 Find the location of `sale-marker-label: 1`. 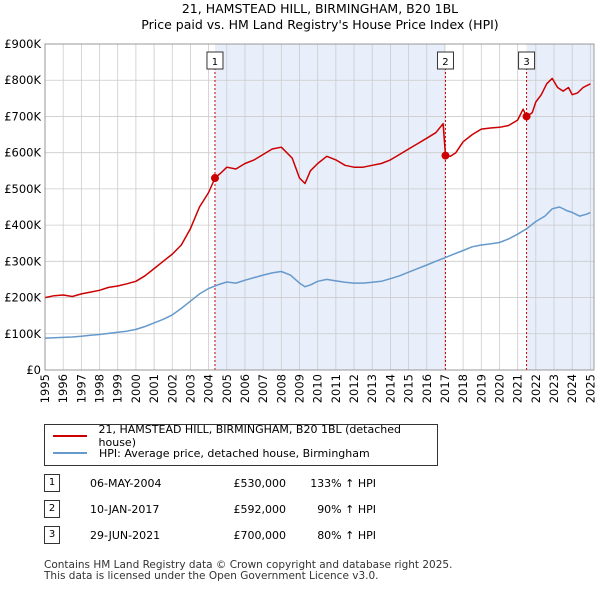

sale-marker-label: 1 is located at coordinates (215, 62).